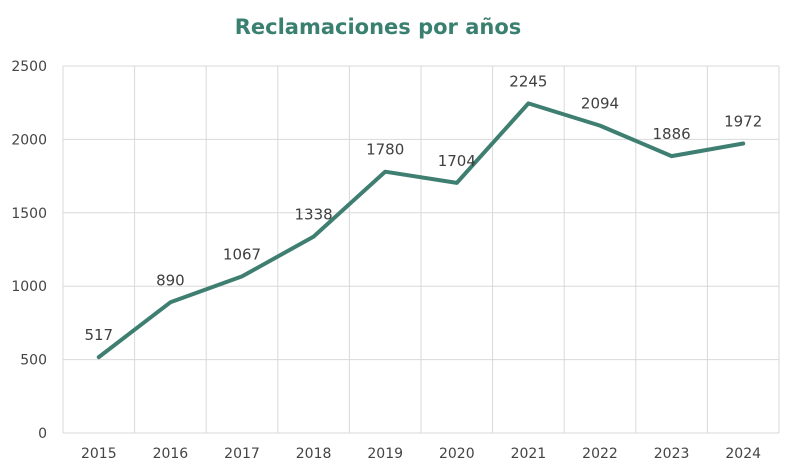  I want to click on x-tick-label: 2017, so click(242, 454).